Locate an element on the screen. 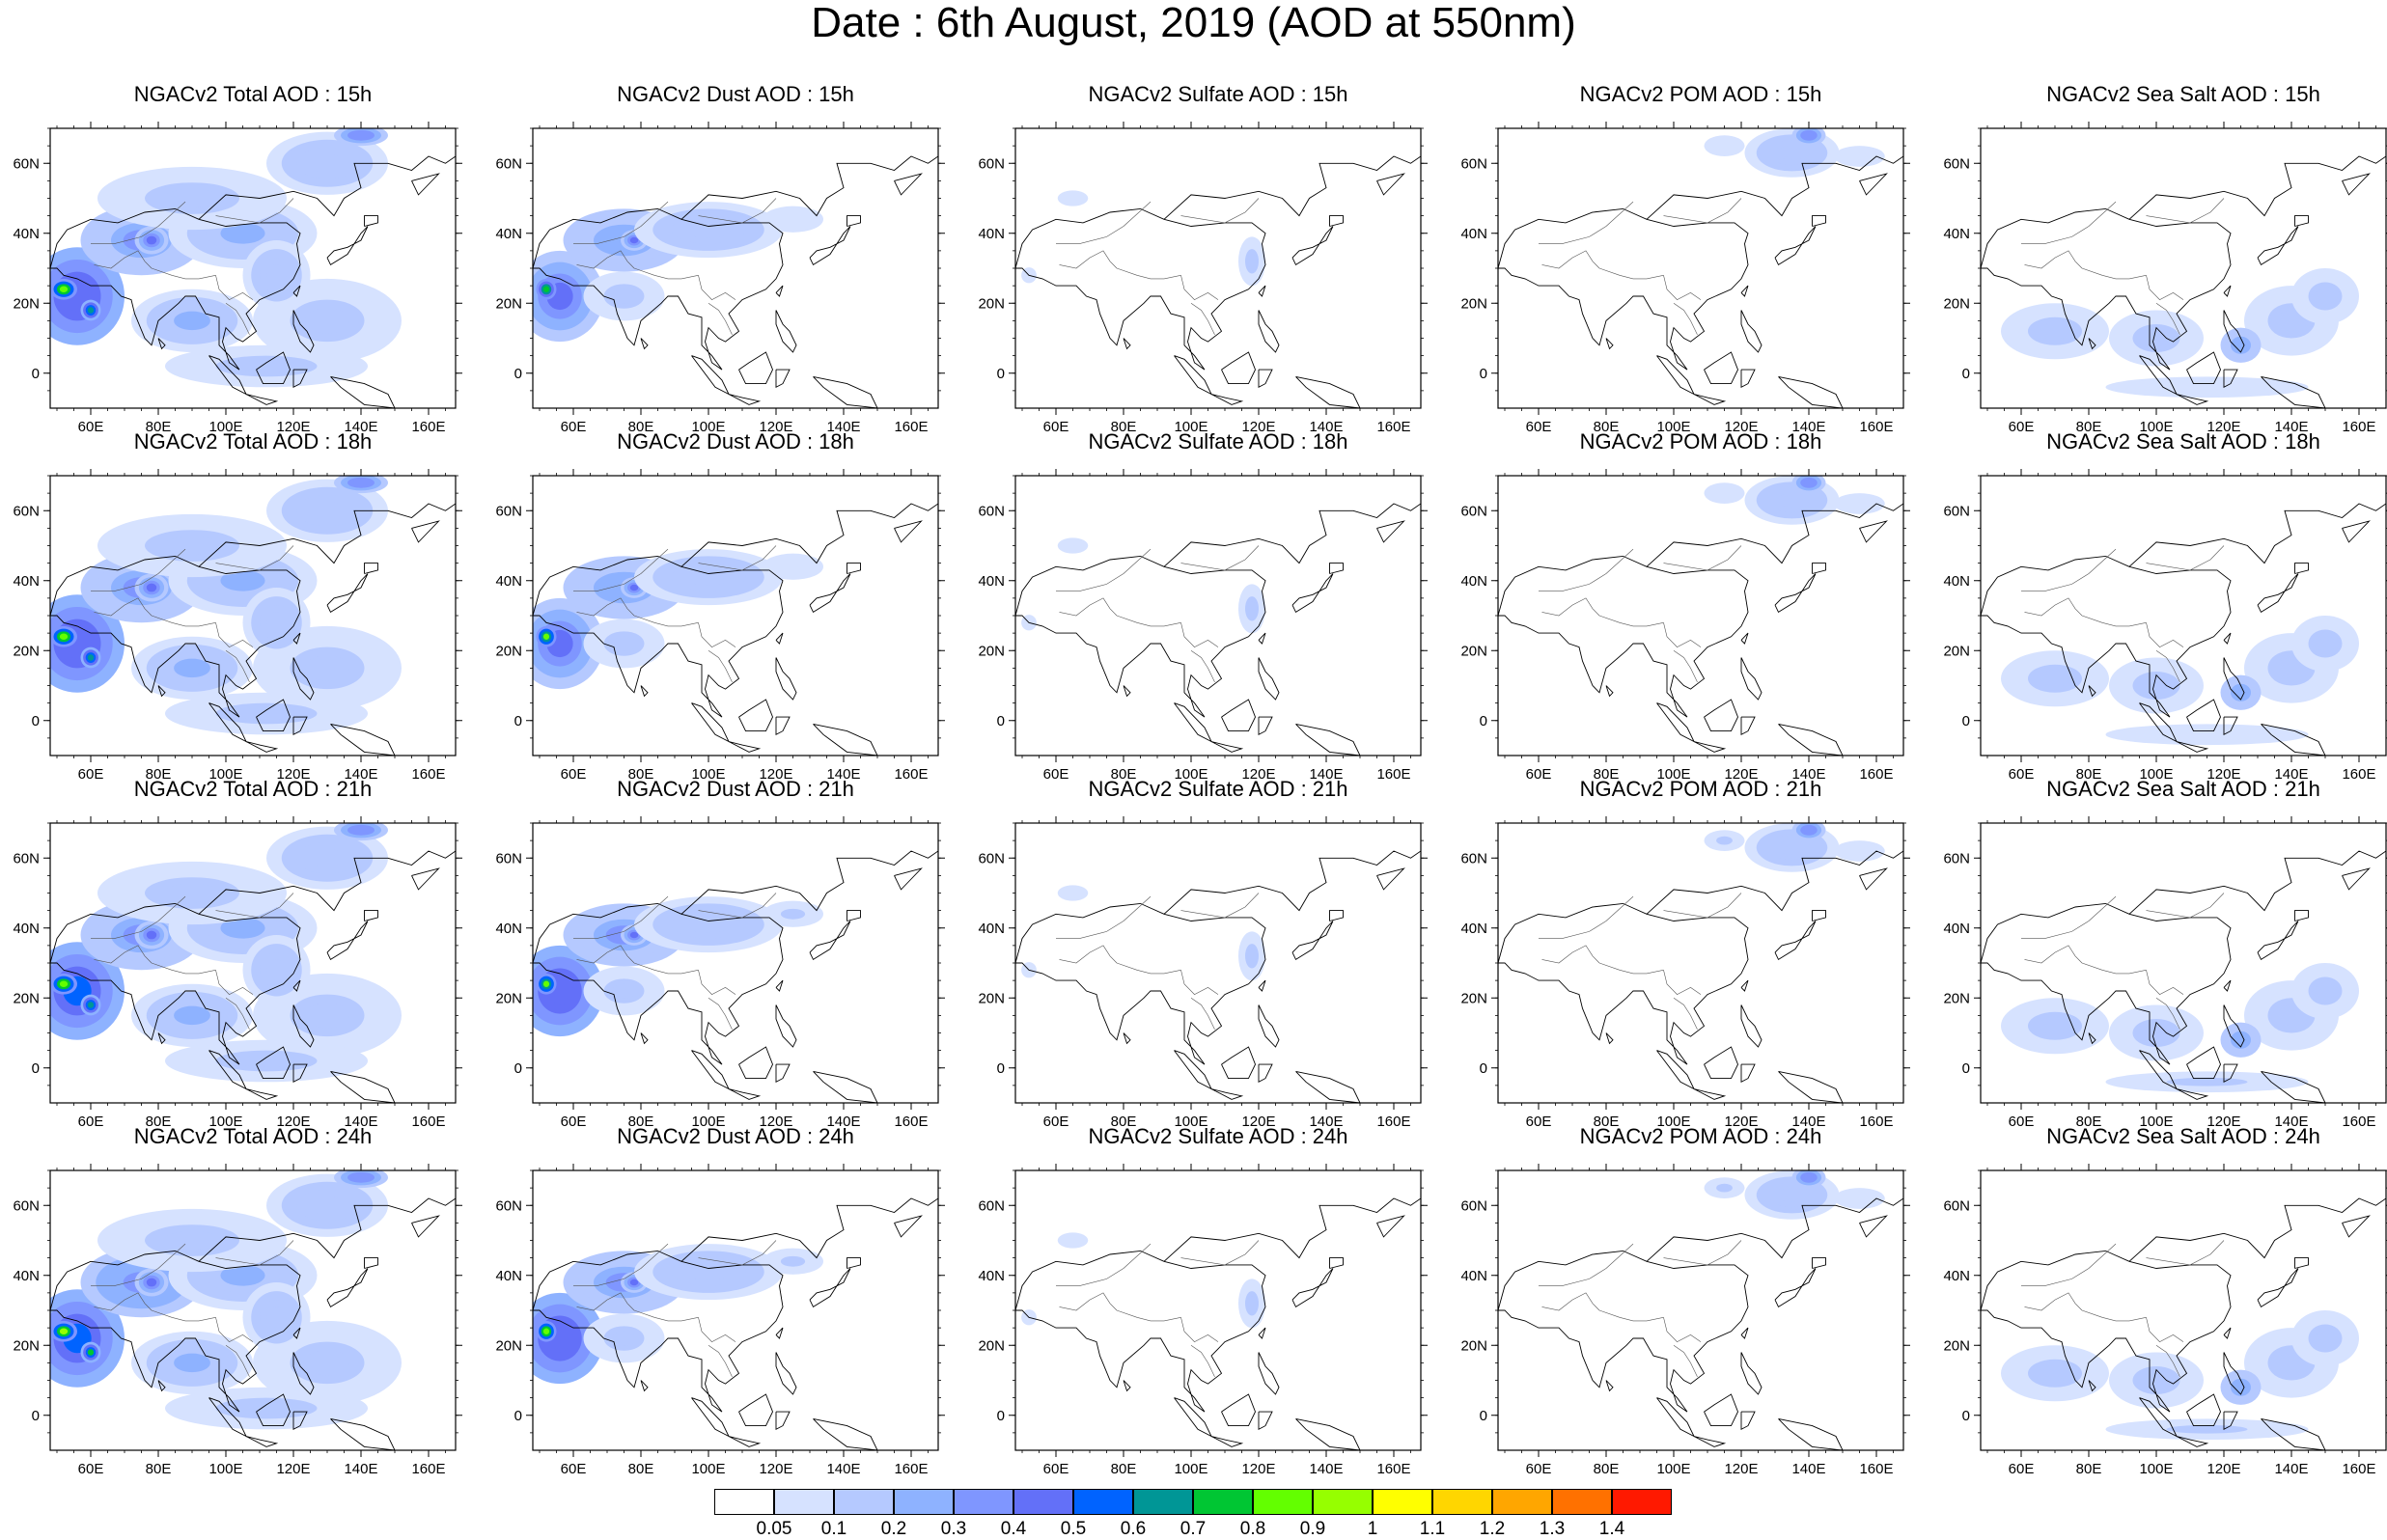  panel-title: NGACv2 Sea Salt AOD : 15h is located at coordinates (2183, 94).